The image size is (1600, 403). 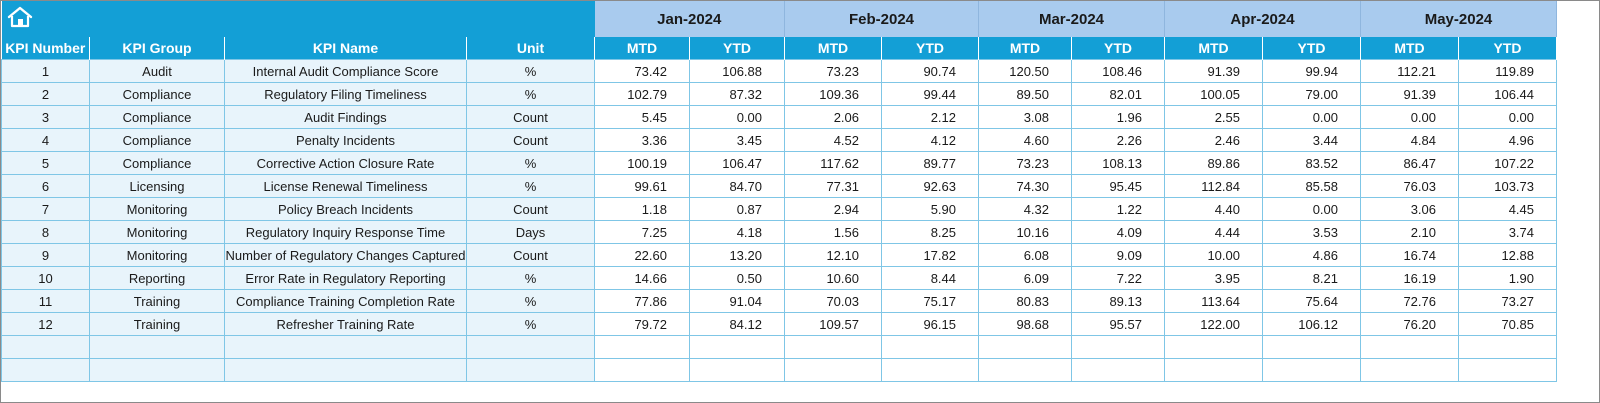 I want to click on kpi-name-cell: Corrective Action Closure Rate, so click(x=345, y=163).